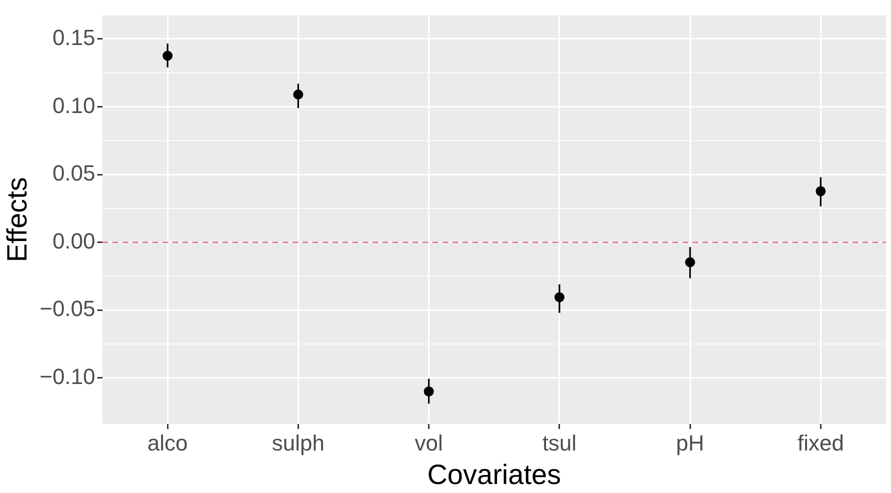 This screenshot has height=493, width=891. Describe the element at coordinates (559, 443) in the screenshot. I see `x-tick-label: tsul` at that location.